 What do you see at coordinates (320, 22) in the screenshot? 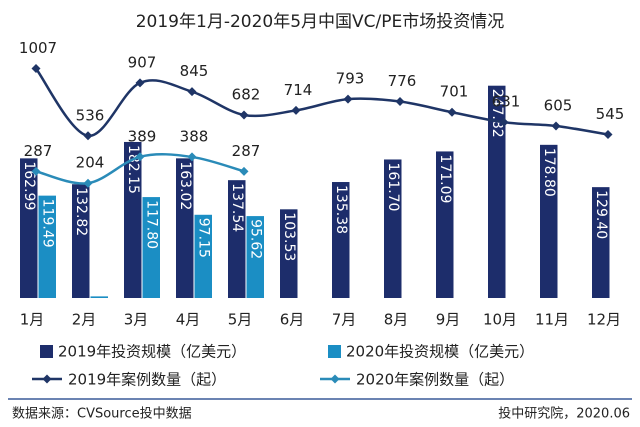
I see `chart-title: 2019年1月-2020年5月中国VC/PE市场投资情况` at bounding box center [320, 22].